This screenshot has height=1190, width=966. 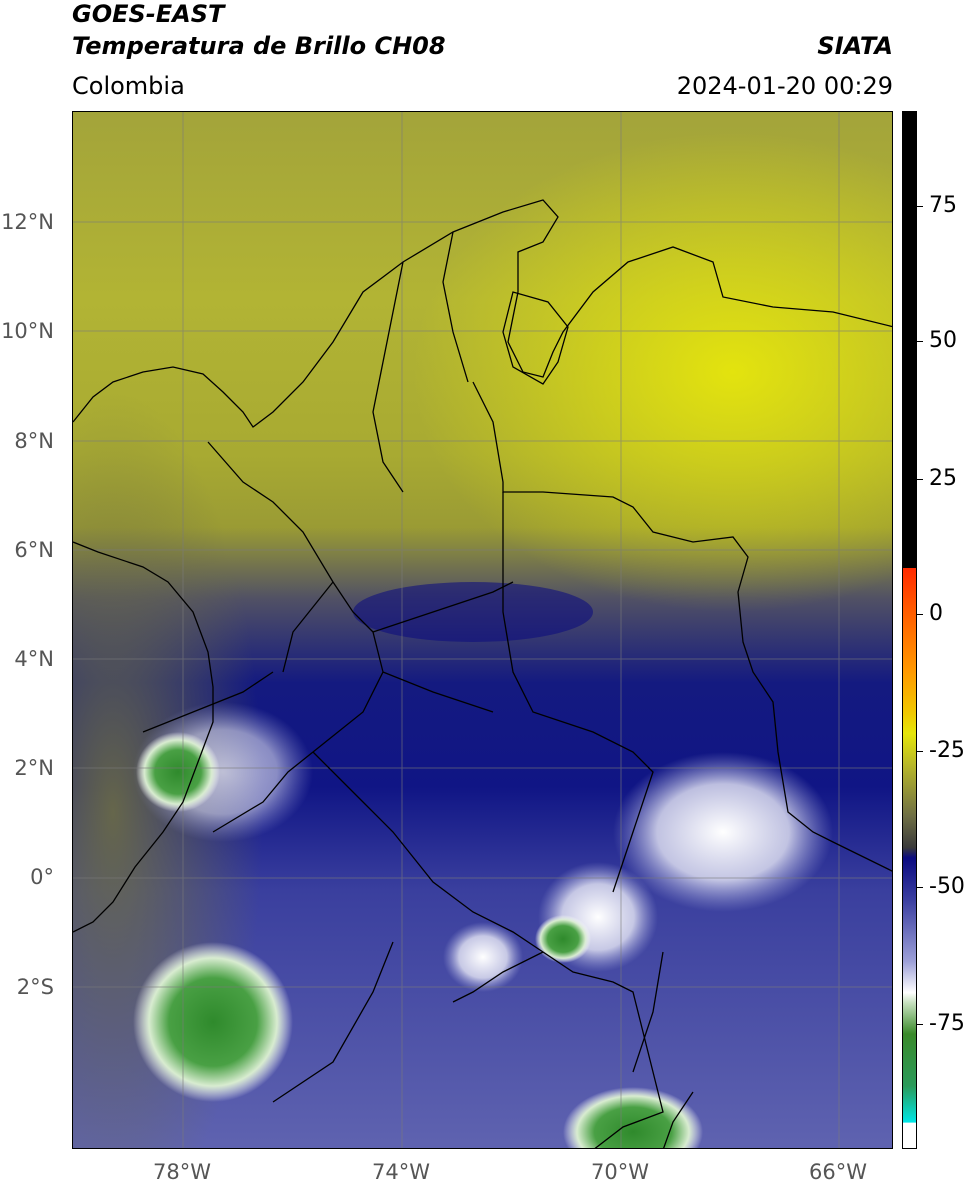 I want to click on organization-label: SIATA, so click(x=855, y=46).